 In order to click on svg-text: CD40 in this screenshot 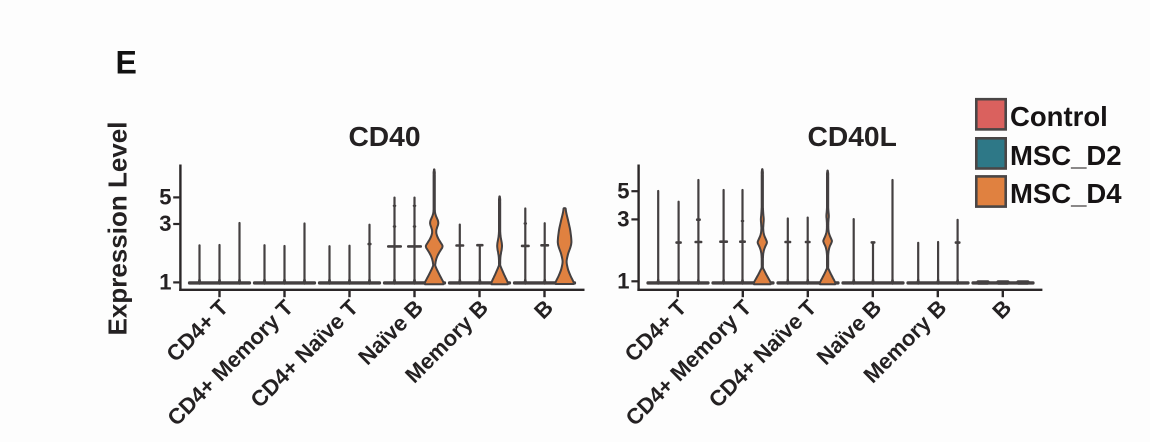, I will do `click(384, 136)`.